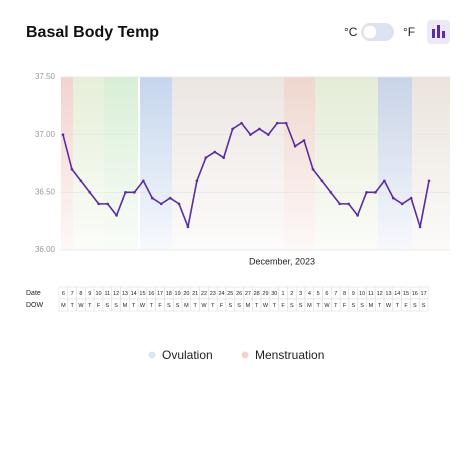  I want to click on date: 5, so click(318, 294).